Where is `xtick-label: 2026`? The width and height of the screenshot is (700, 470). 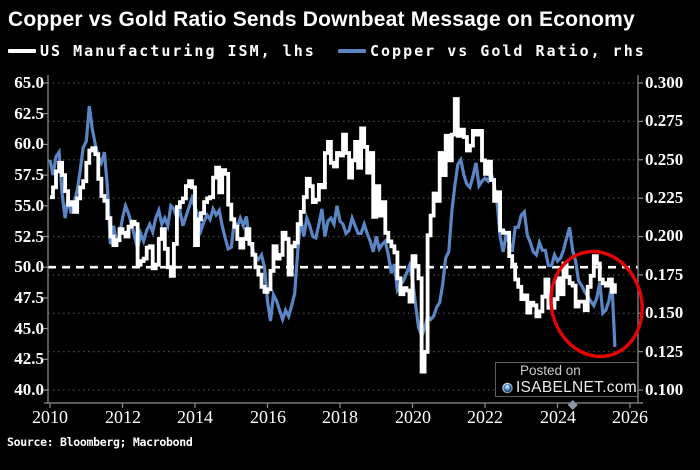
xtick-label: 2026 is located at coordinates (630, 417).